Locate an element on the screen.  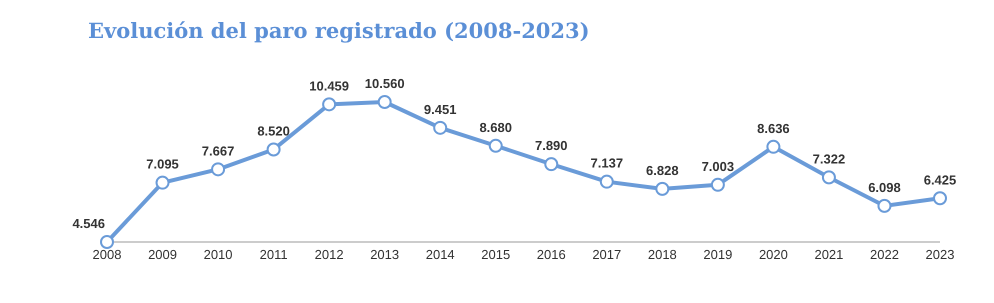
x-tick-label: 2014 is located at coordinates (440, 254).